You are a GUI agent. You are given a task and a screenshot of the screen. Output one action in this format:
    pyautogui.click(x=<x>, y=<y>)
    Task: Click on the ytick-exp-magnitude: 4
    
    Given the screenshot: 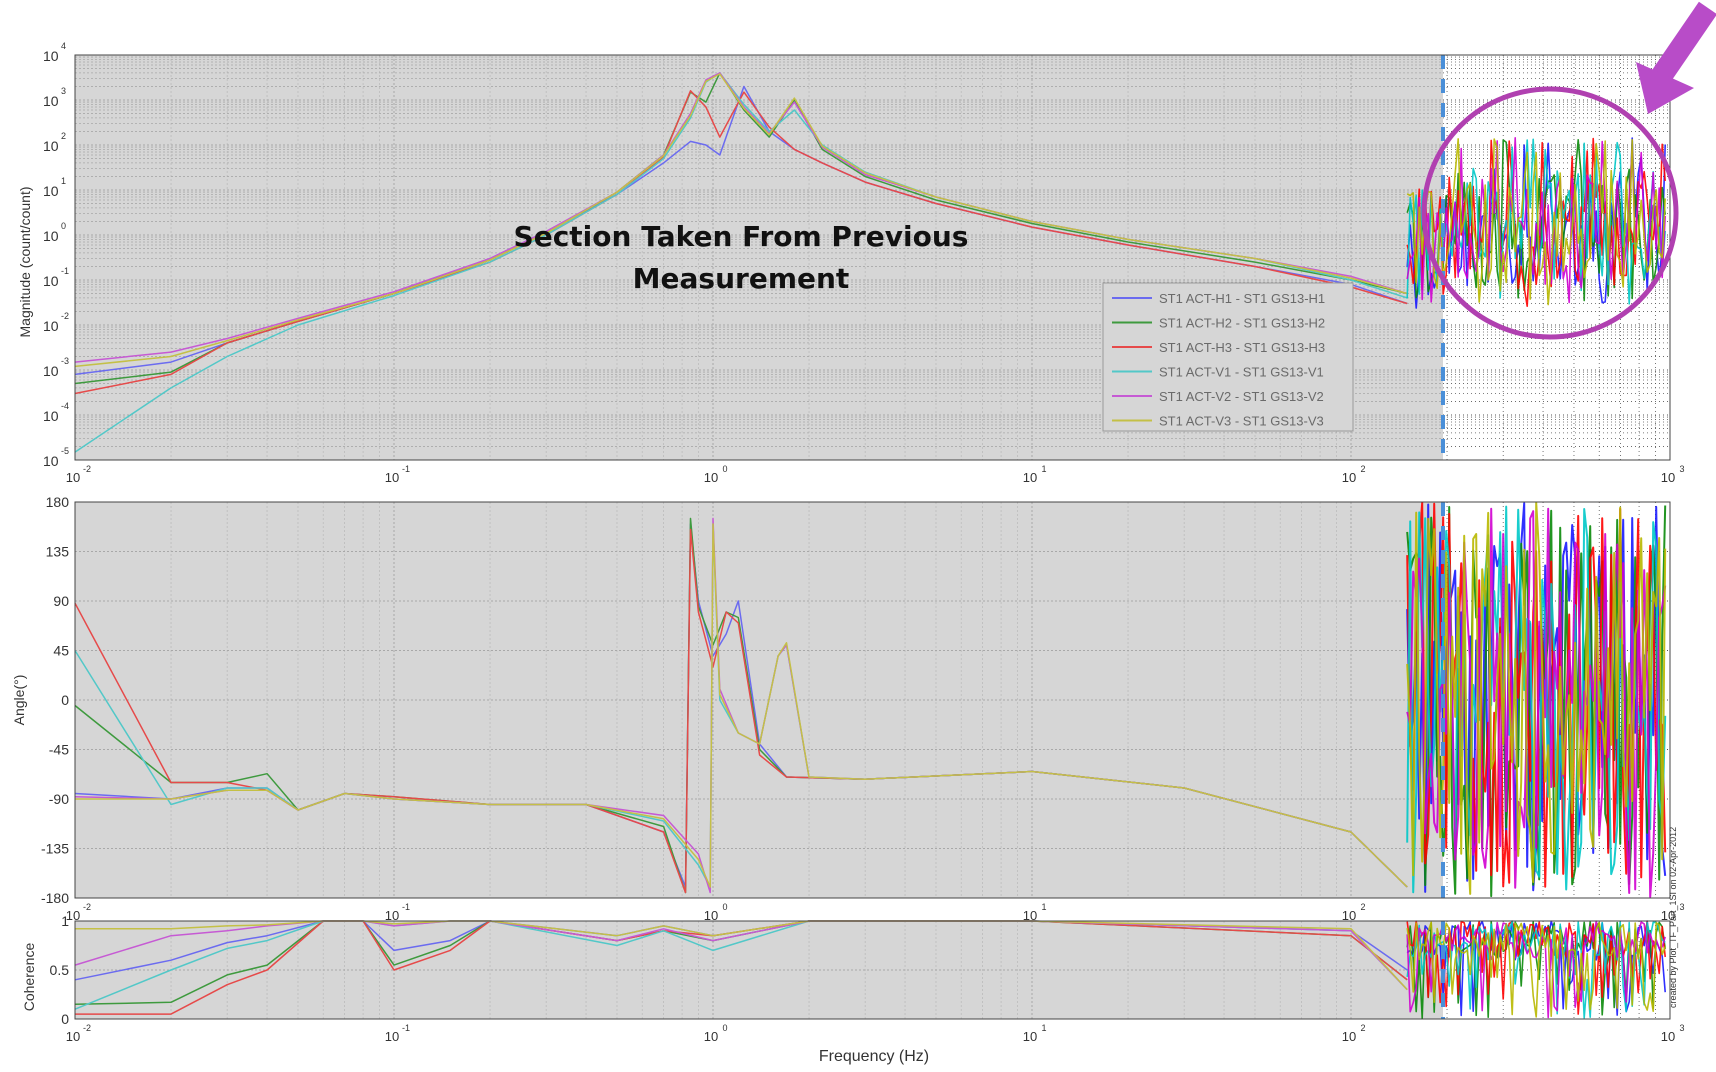 What is the action you would take?
    pyautogui.click(x=63, y=46)
    